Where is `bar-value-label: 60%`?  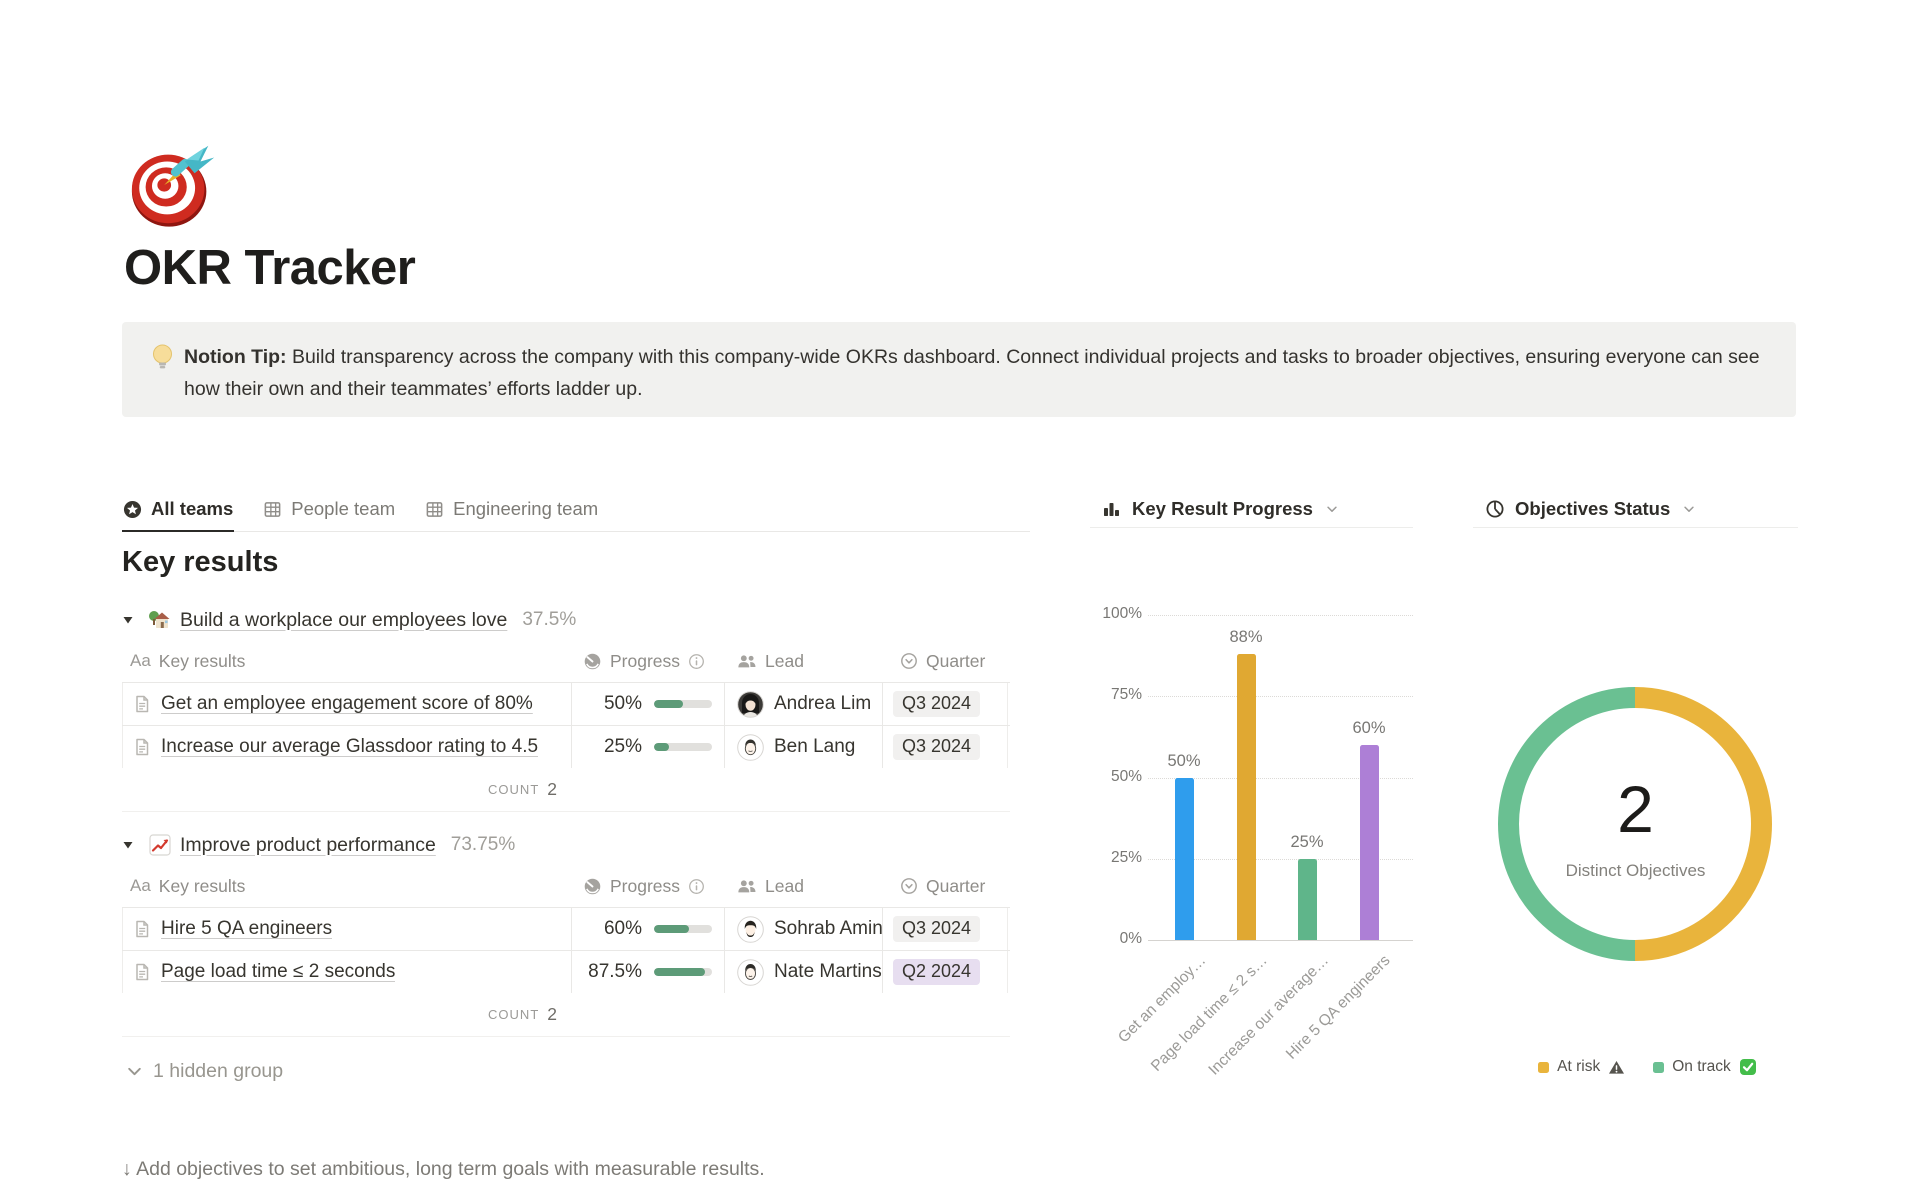 bar-value-label: 60% is located at coordinates (1369, 728).